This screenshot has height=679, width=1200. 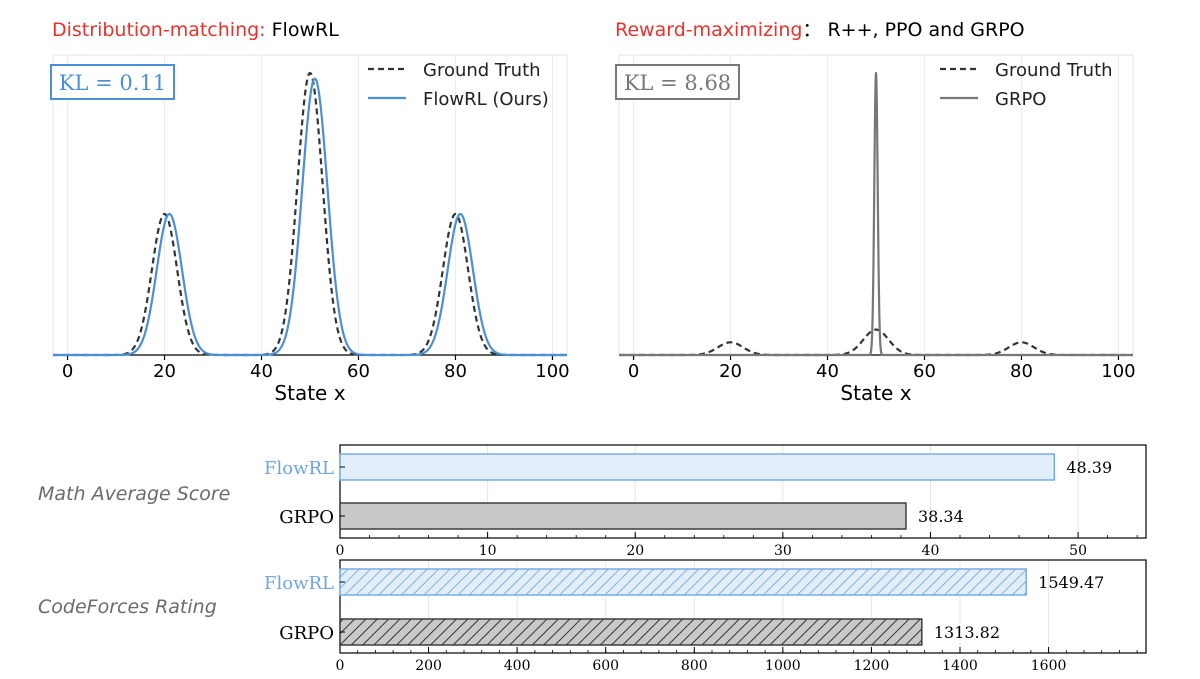 I want to click on kl-annotation-text: KL = 0.11, so click(x=112, y=83).